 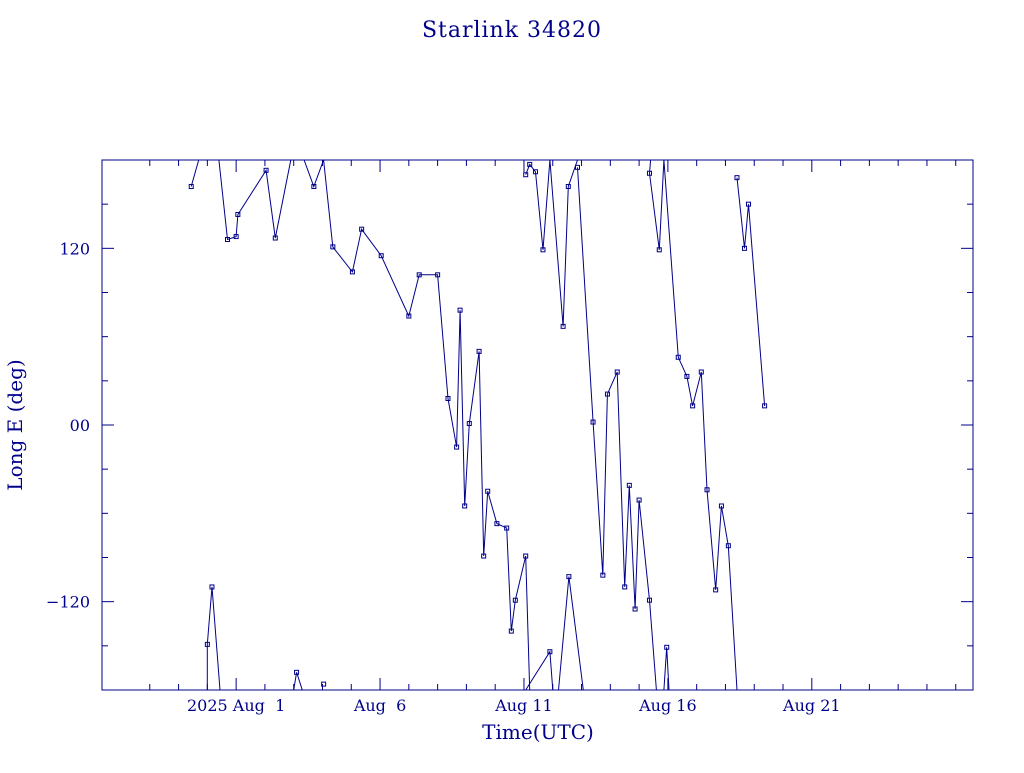 What do you see at coordinates (379, 705) in the screenshot?
I see `x-tick-label: Aug 6` at bounding box center [379, 705].